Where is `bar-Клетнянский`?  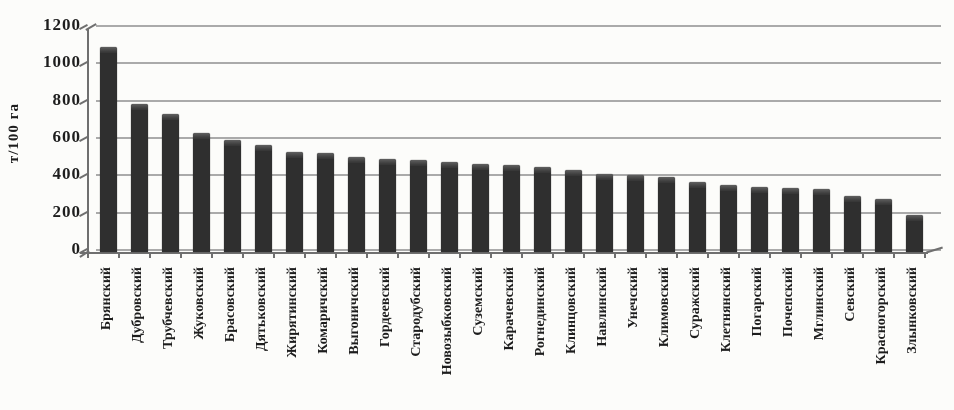
bar-Клетнянский is located at coordinates (728, 218).